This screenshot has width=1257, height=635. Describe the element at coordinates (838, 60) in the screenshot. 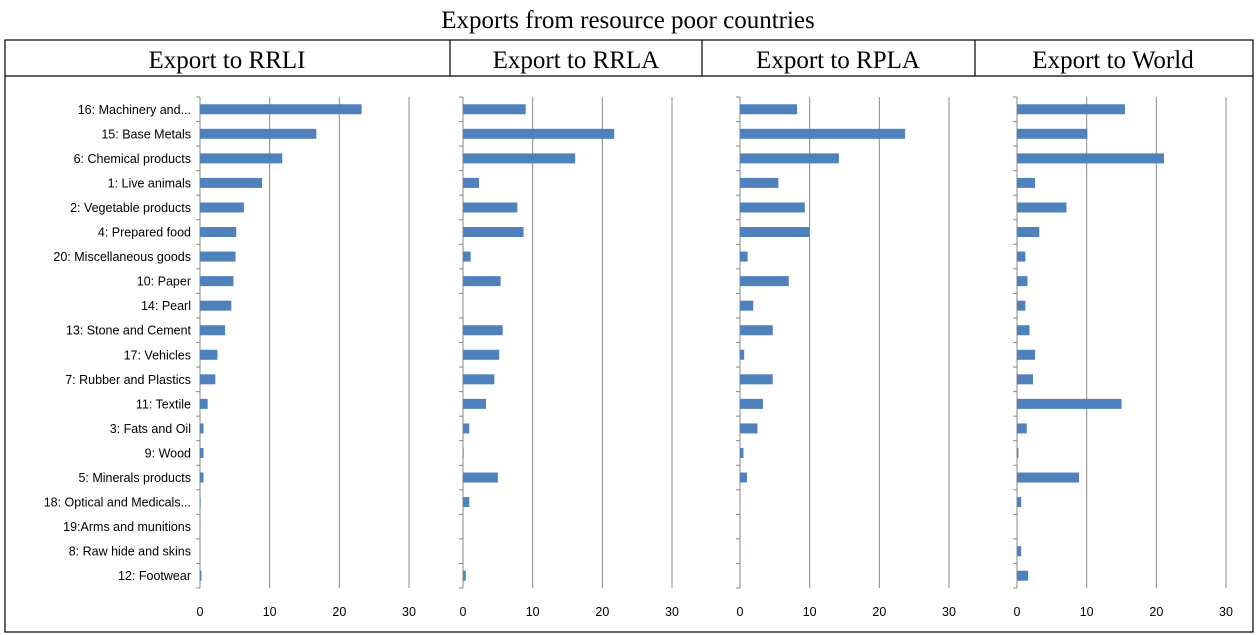

I see `panel-title: Export to RPLA` at that location.